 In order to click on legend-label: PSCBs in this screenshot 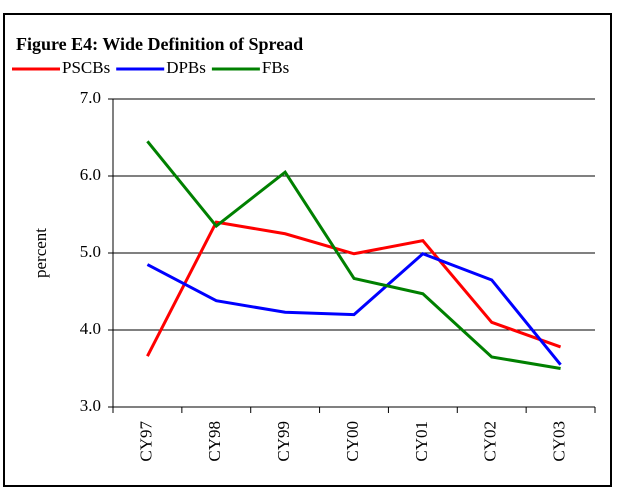, I will do `click(86, 67)`.